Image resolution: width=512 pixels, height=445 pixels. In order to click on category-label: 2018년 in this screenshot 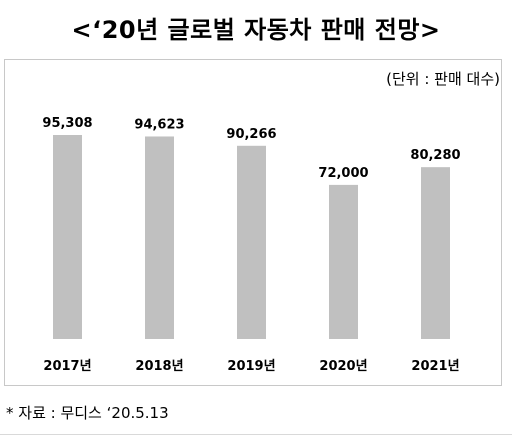, I will do `click(159, 366)`.